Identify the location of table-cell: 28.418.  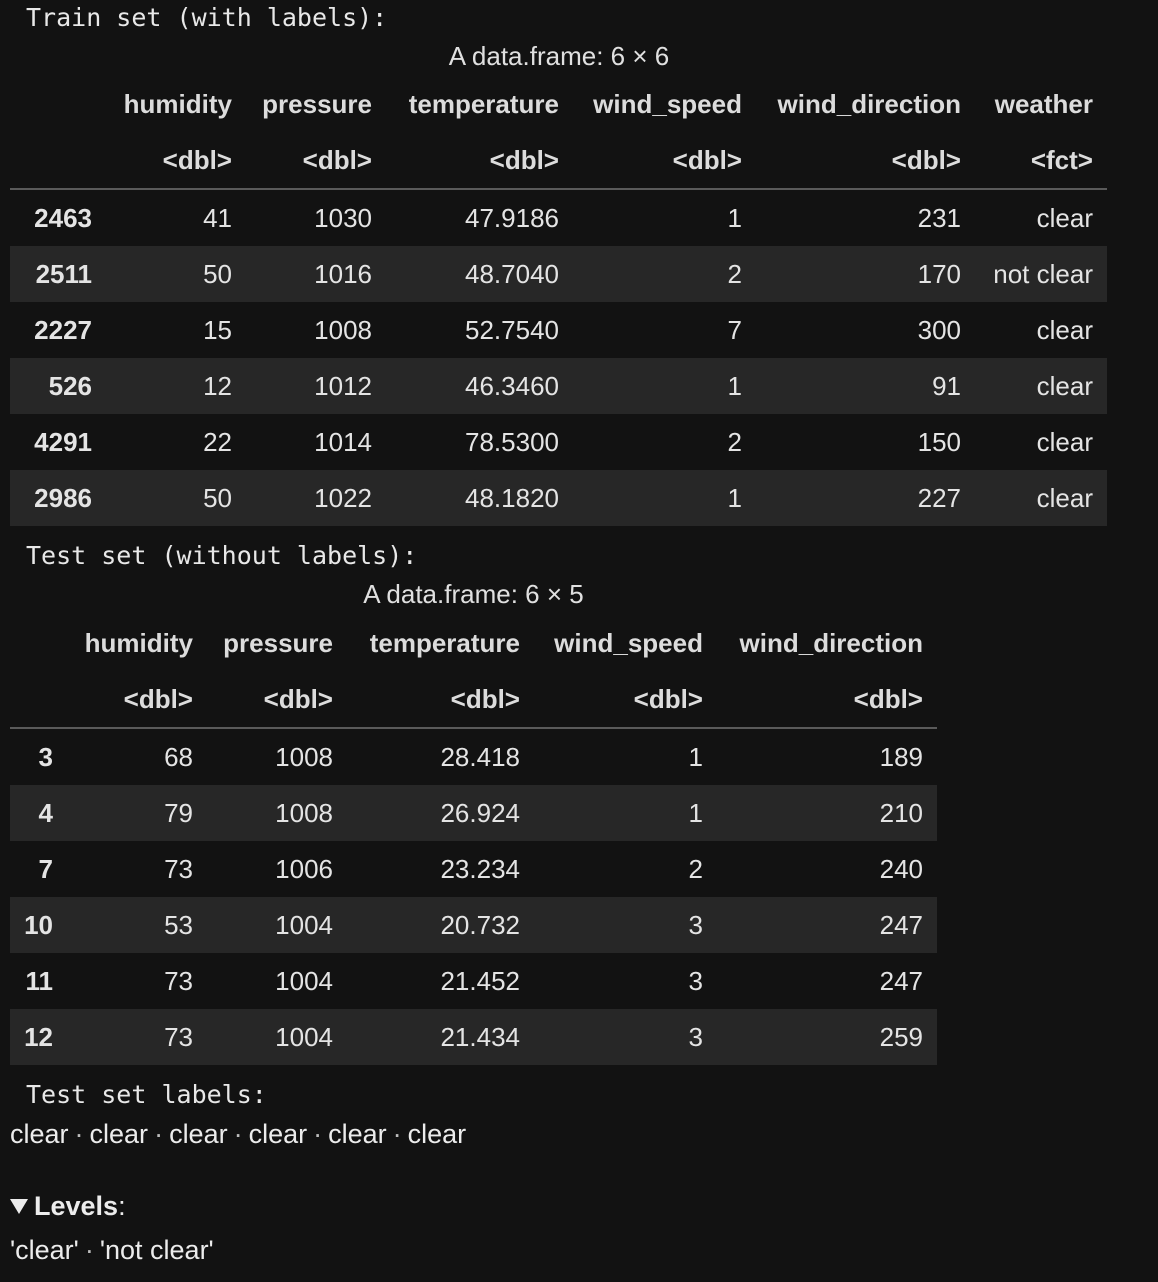
(480, 756).